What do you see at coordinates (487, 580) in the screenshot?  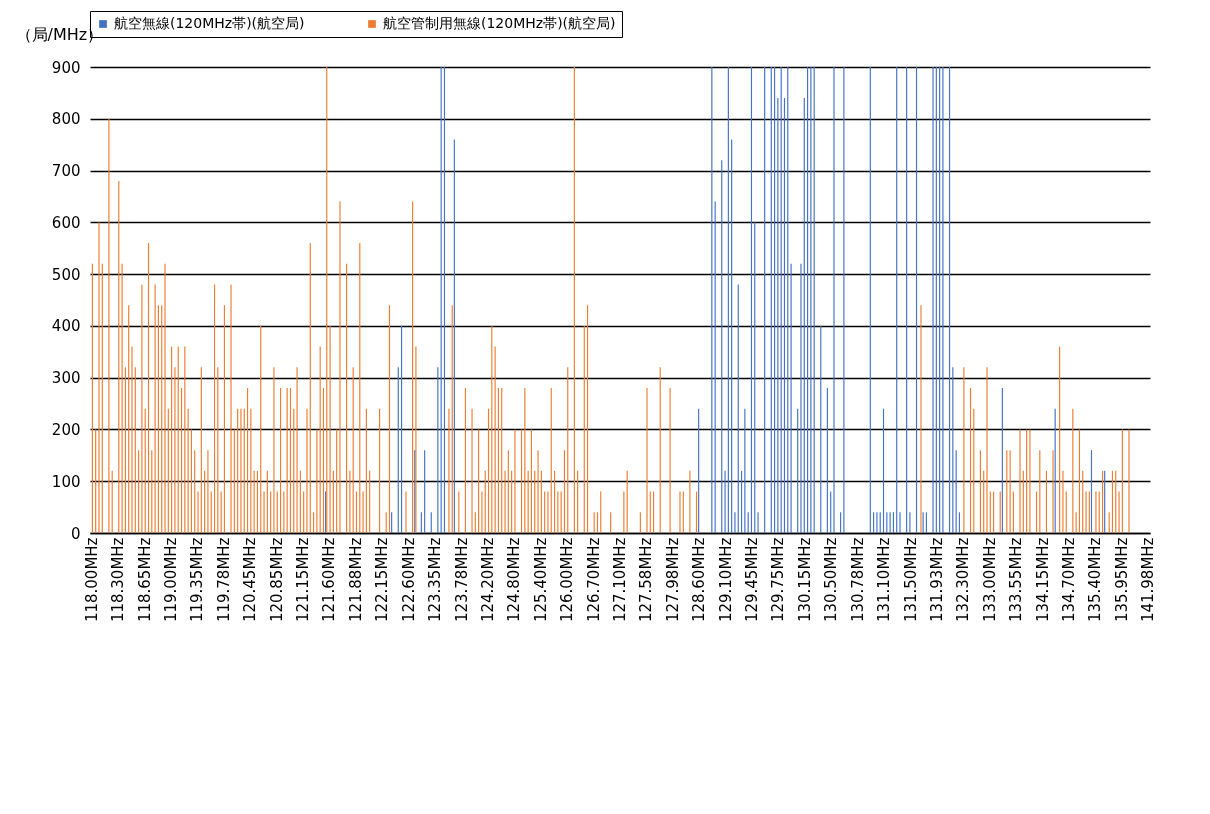 I see `x-tick-label: 124.20MHz` at bounding box center [487, 580].